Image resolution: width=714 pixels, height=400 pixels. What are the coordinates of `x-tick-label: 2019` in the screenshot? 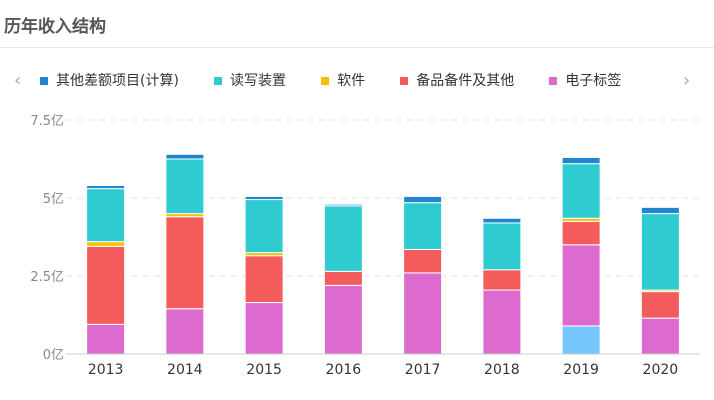 It's located at (581, 370).